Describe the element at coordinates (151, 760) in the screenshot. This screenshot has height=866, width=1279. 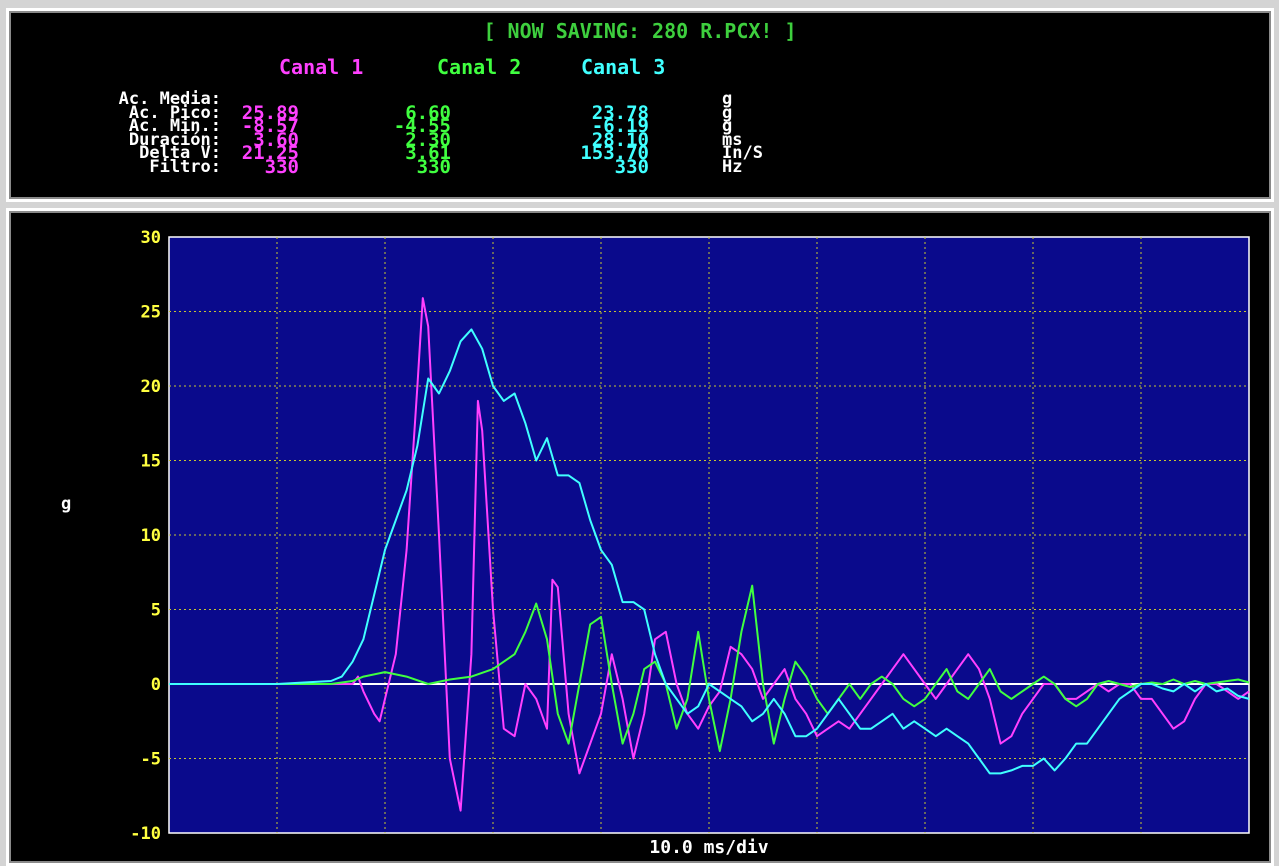
I see `y-tick-label: -5` at that location.